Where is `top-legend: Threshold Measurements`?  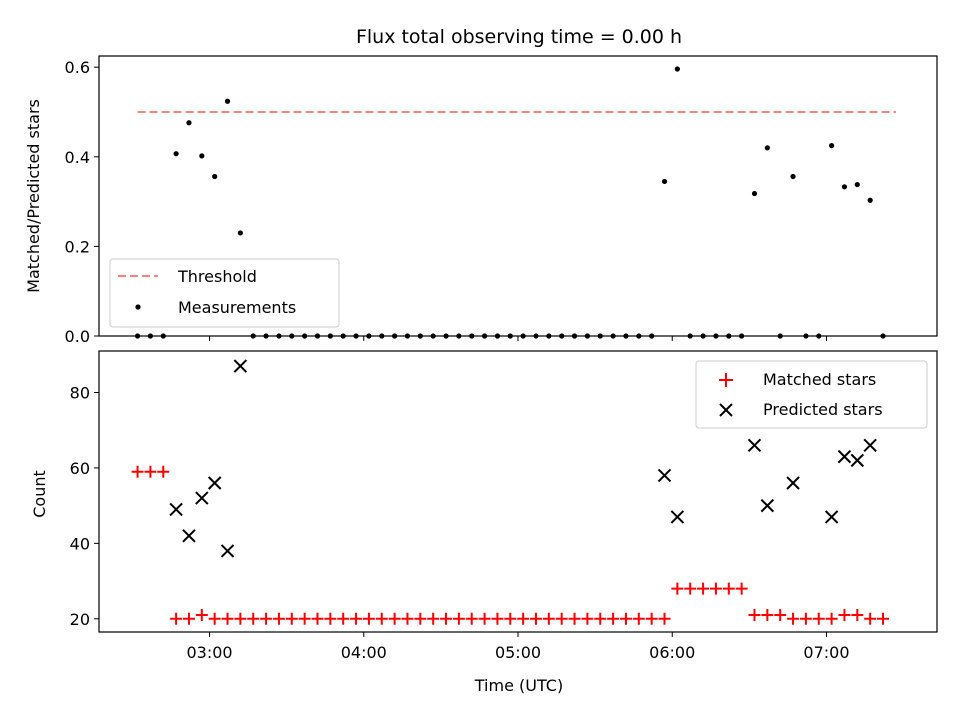
top-legend: Threshold Measurements is located at coordinates (224, 293).